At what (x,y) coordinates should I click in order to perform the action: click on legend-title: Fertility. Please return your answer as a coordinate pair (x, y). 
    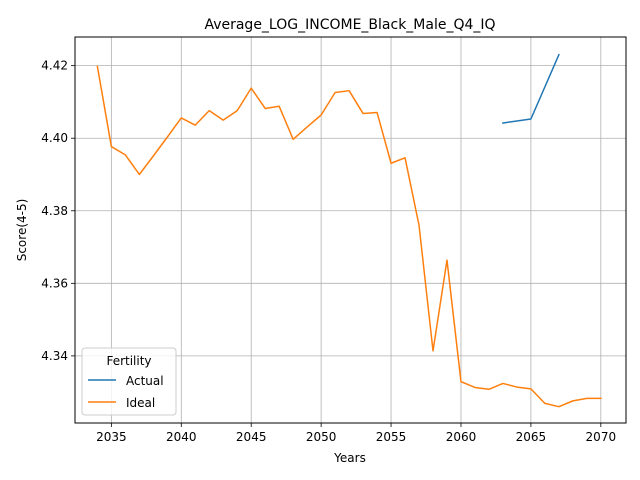
    Looking at the image, I should click on (128, 361).